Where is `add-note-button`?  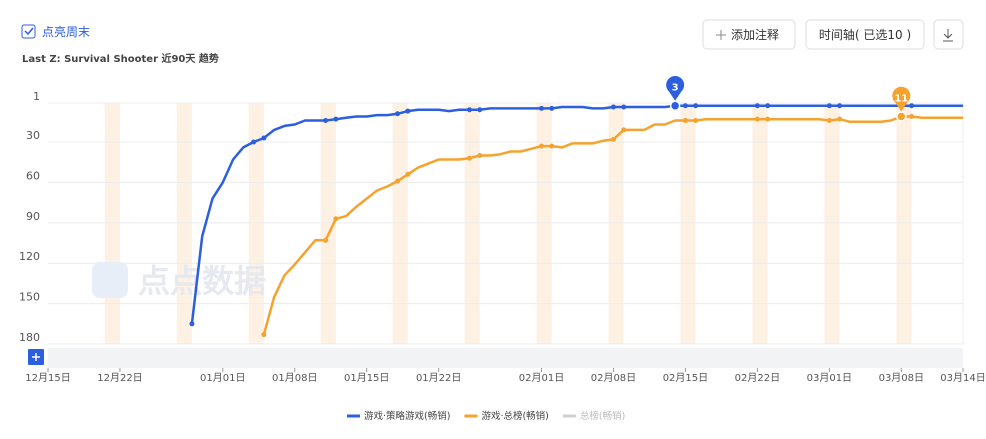 add-note-button is located at coordinates (749, 34).